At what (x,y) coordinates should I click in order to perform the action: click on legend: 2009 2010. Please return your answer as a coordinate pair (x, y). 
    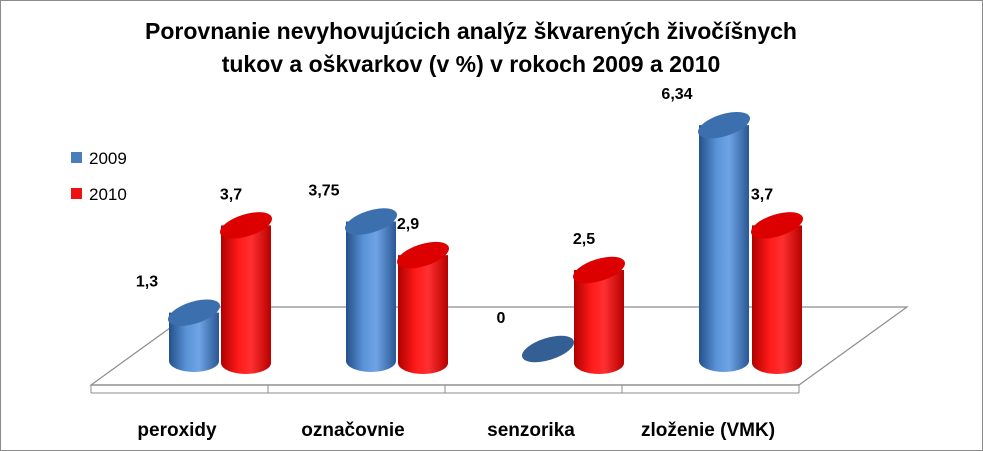
    Looking at the image, I should click on (99, 176).